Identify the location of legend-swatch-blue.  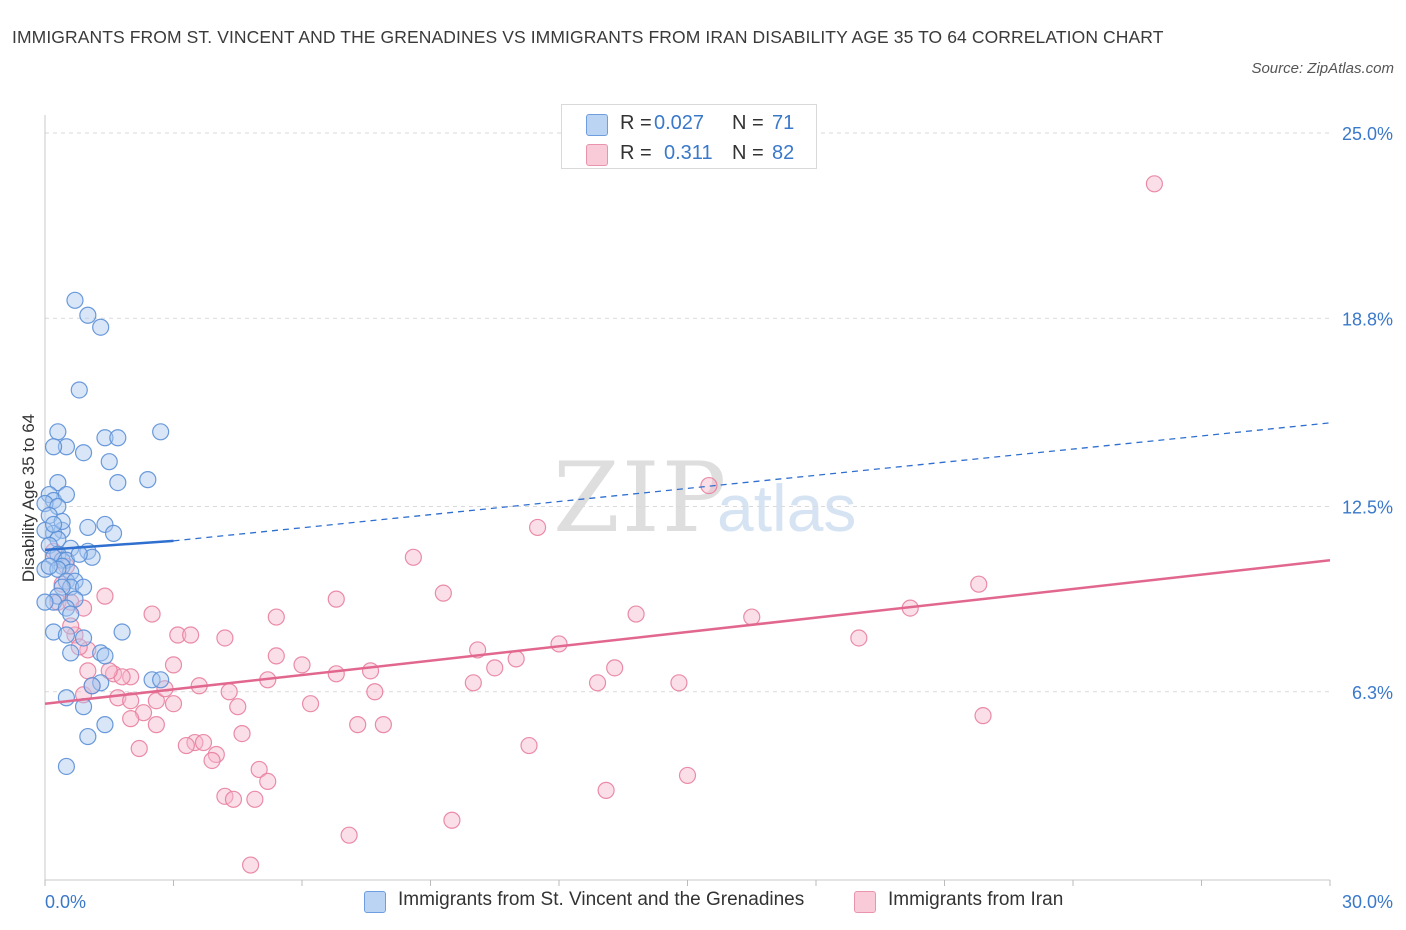
(597, 125).